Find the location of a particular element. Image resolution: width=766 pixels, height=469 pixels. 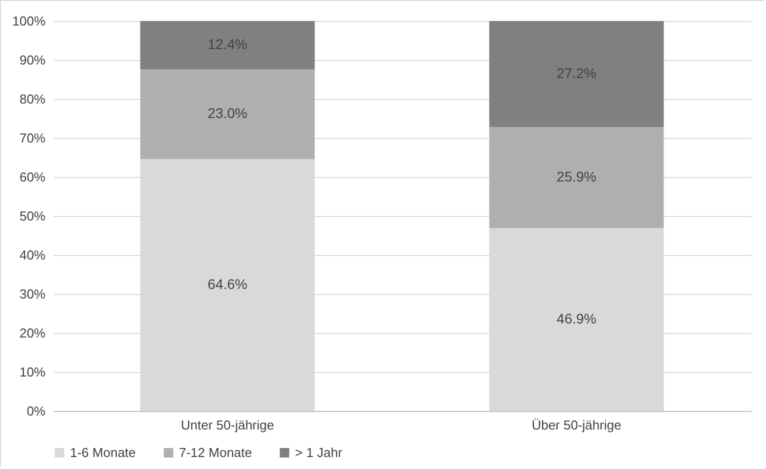

y-tick-label: 50% is located at coordinates (32, 216).